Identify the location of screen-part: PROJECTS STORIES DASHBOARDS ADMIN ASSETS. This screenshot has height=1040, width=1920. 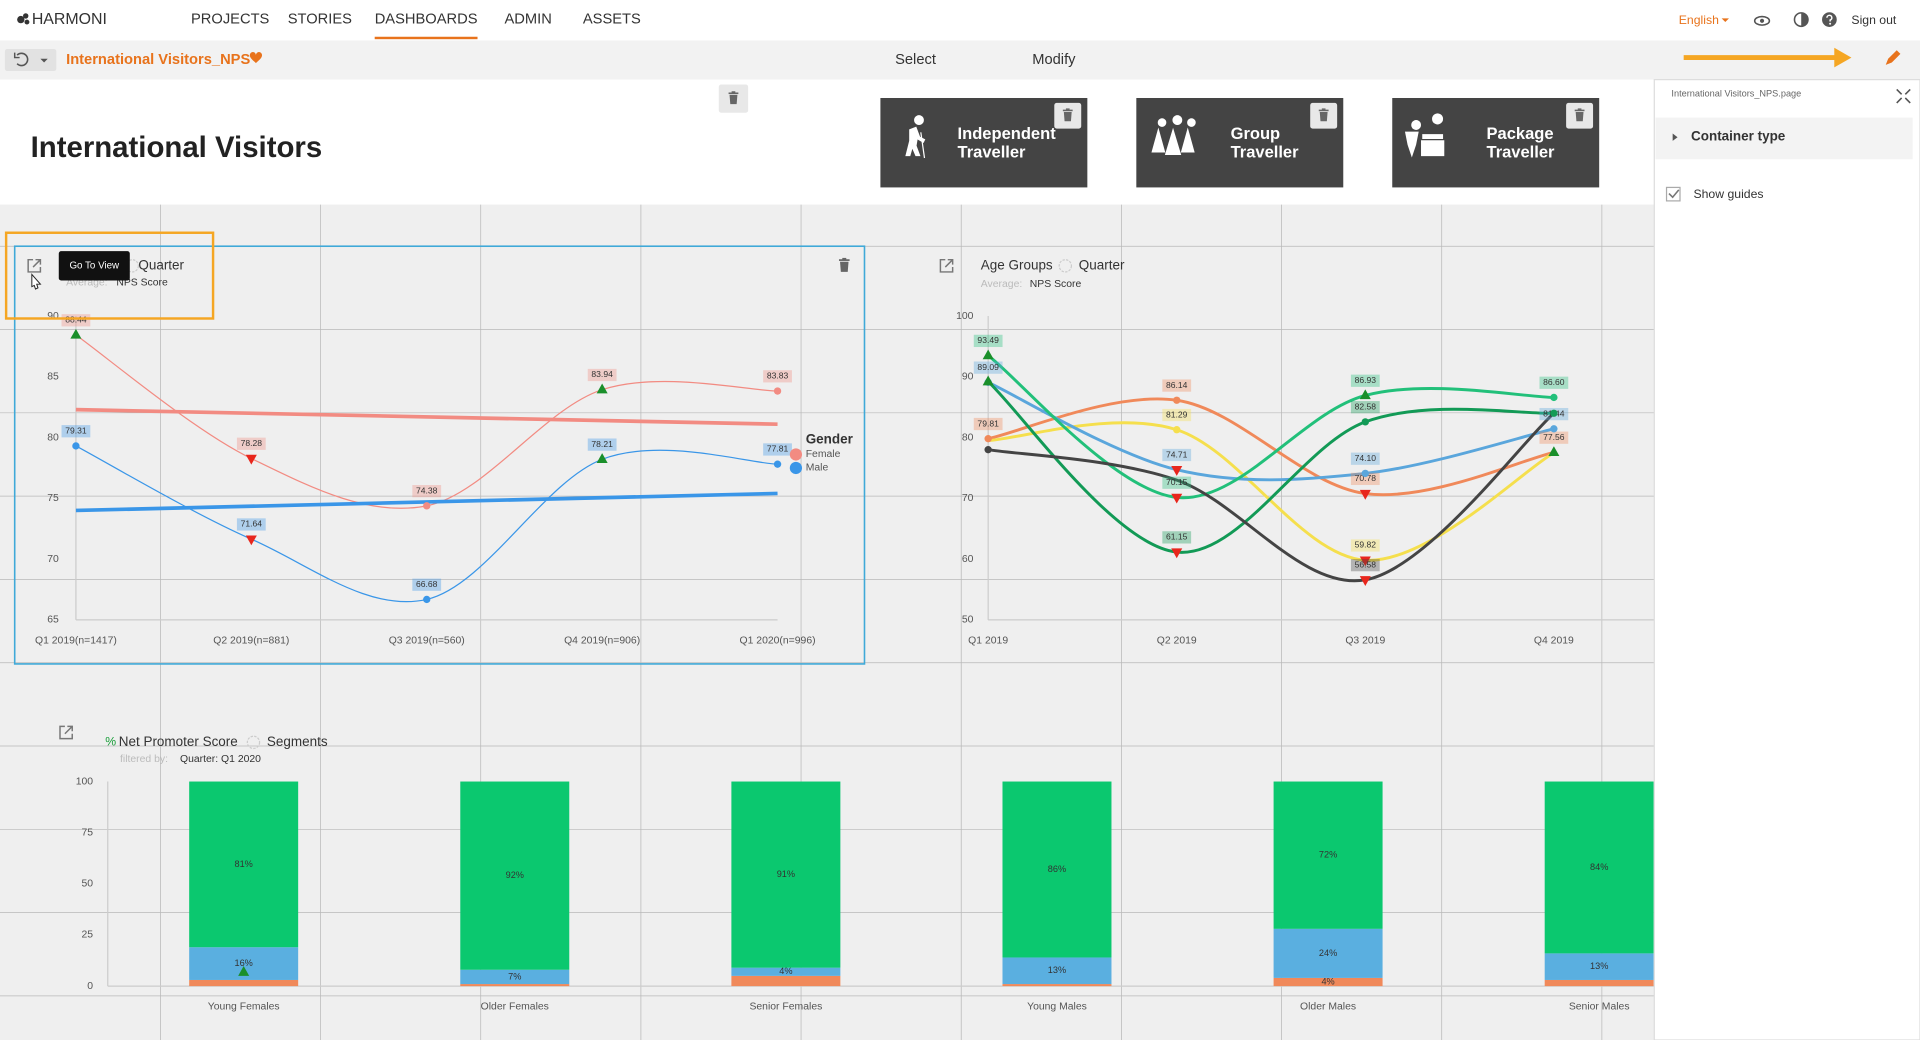
(416, 25).